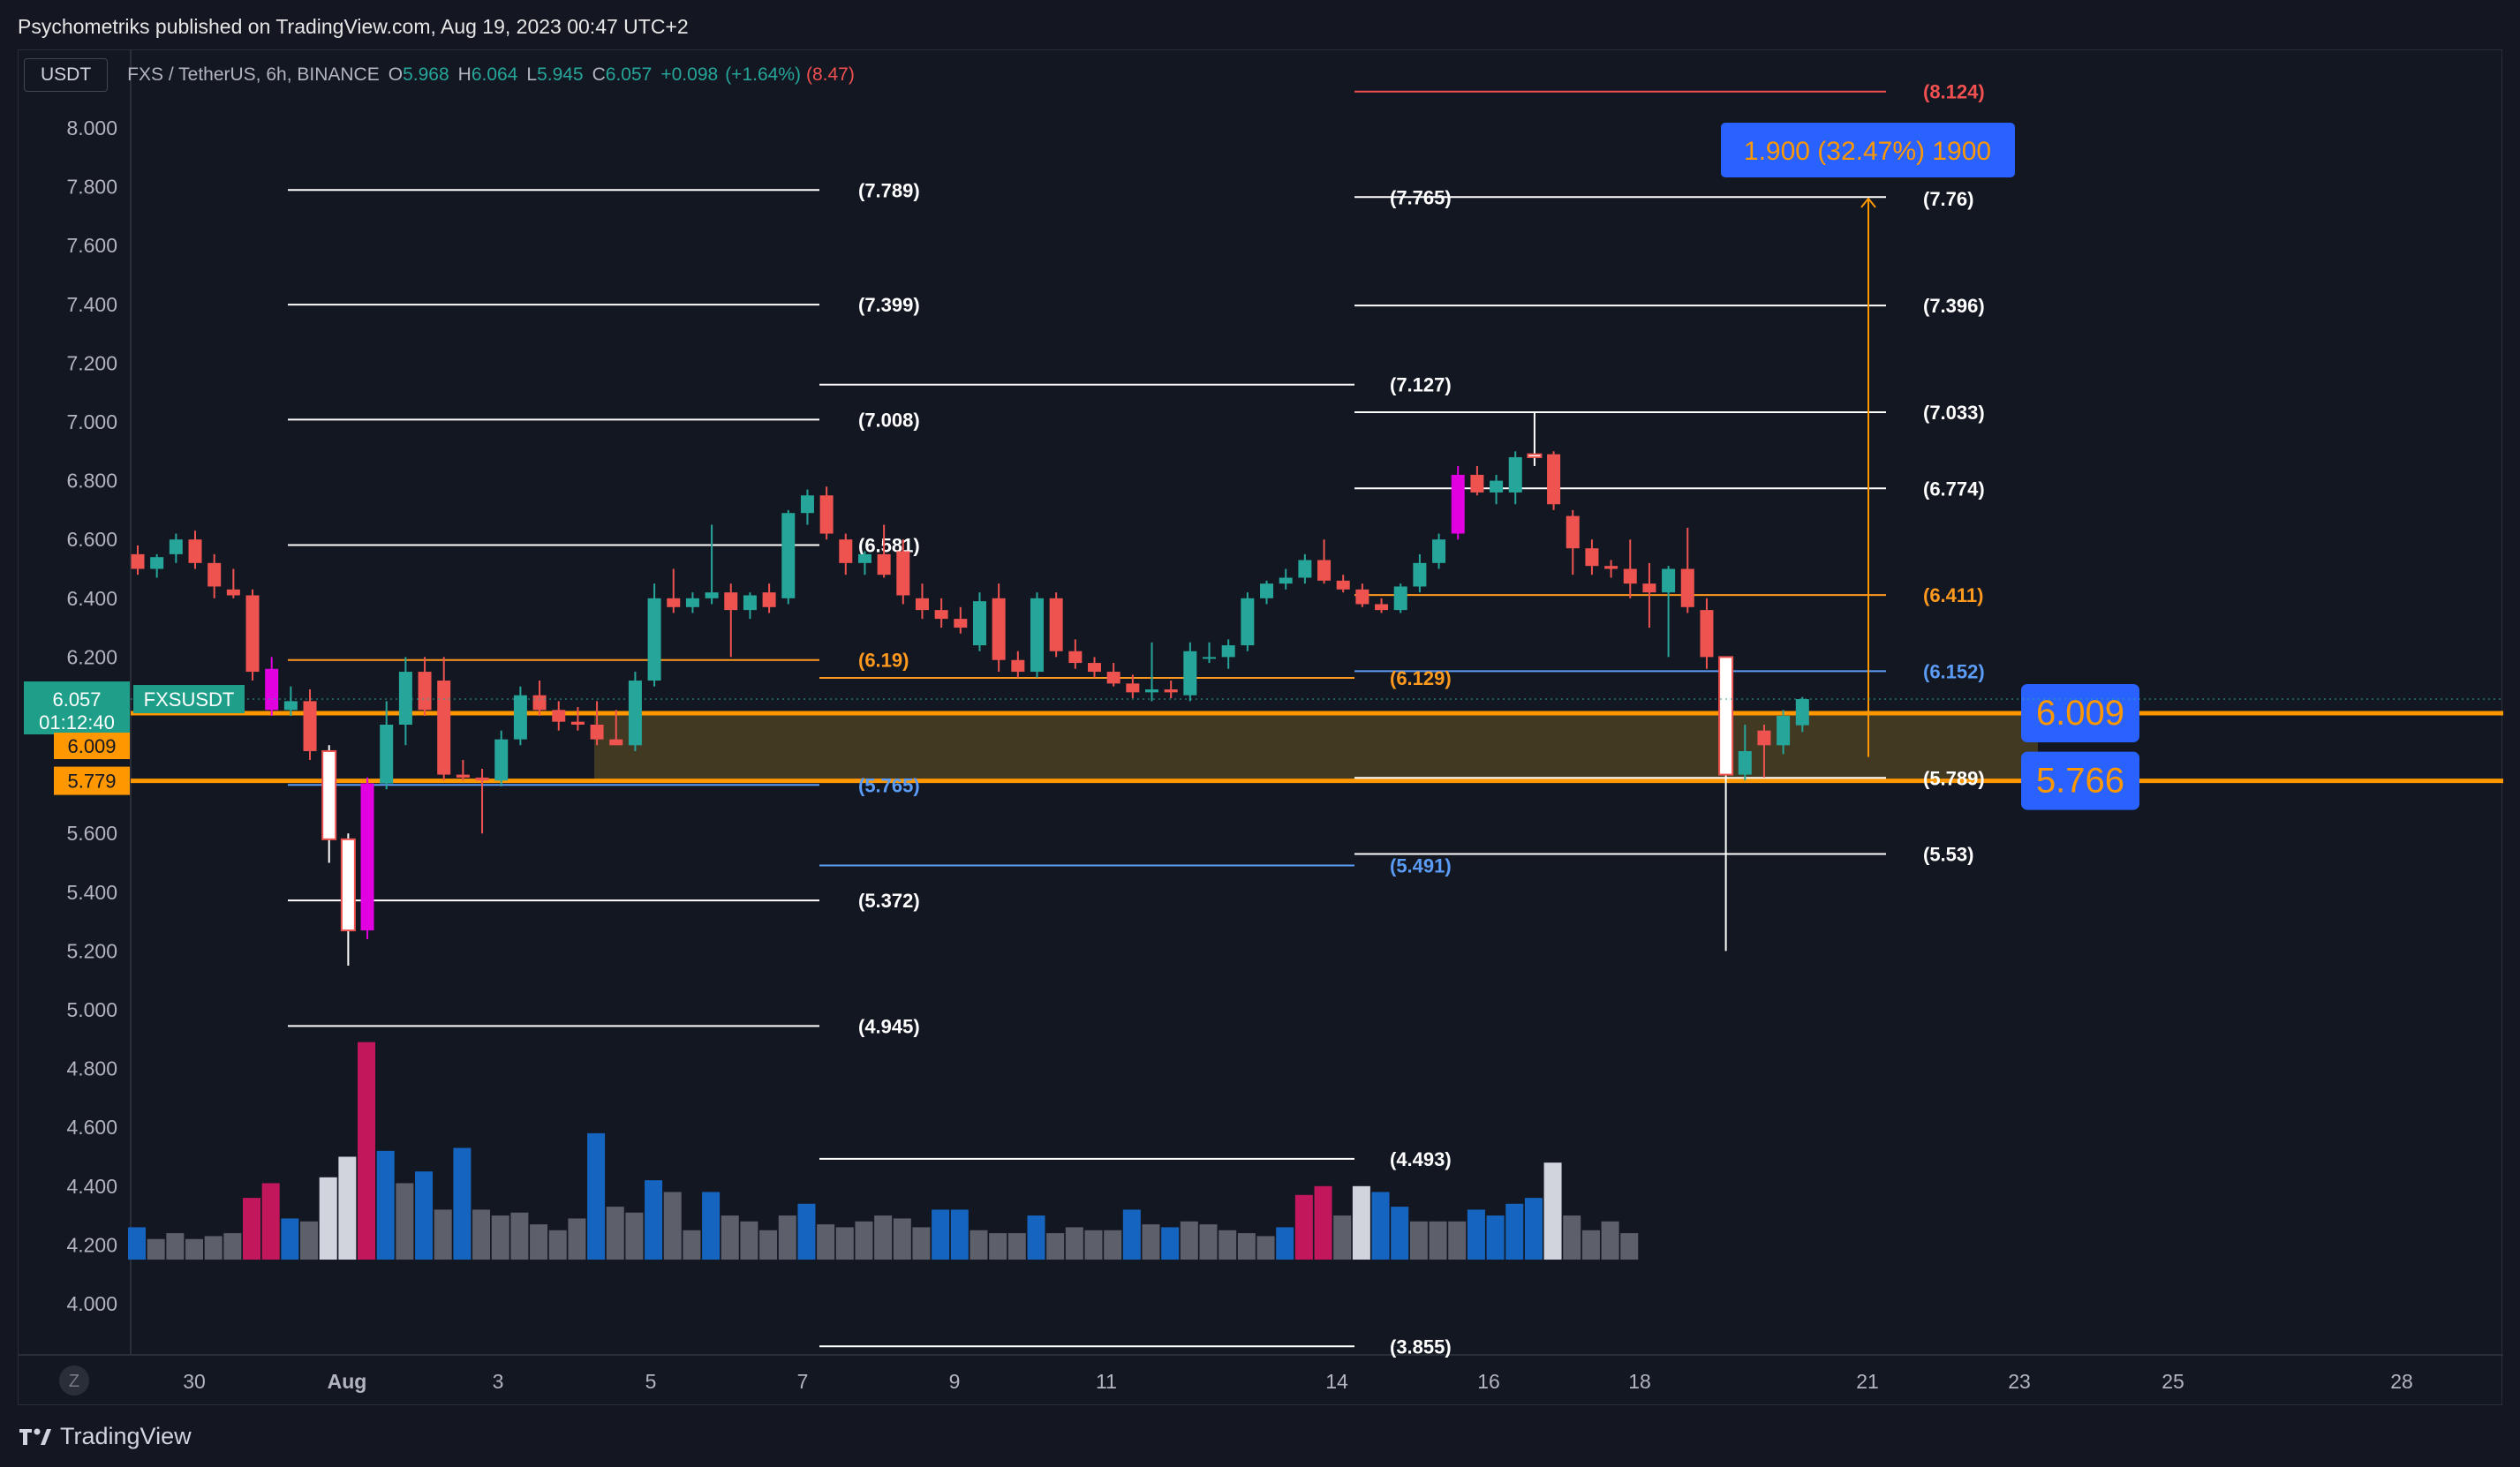 This screenshot has width=2520, height=1467. Describe the element at coordinates (91, 481) in the screenshot. I see `price-tick: 6.800` at that location.